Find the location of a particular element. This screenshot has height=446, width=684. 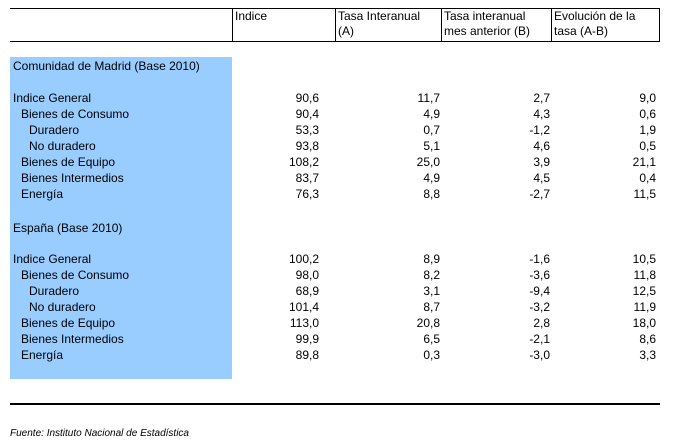

table-bottom-rule is located at coordinates (335, 404).